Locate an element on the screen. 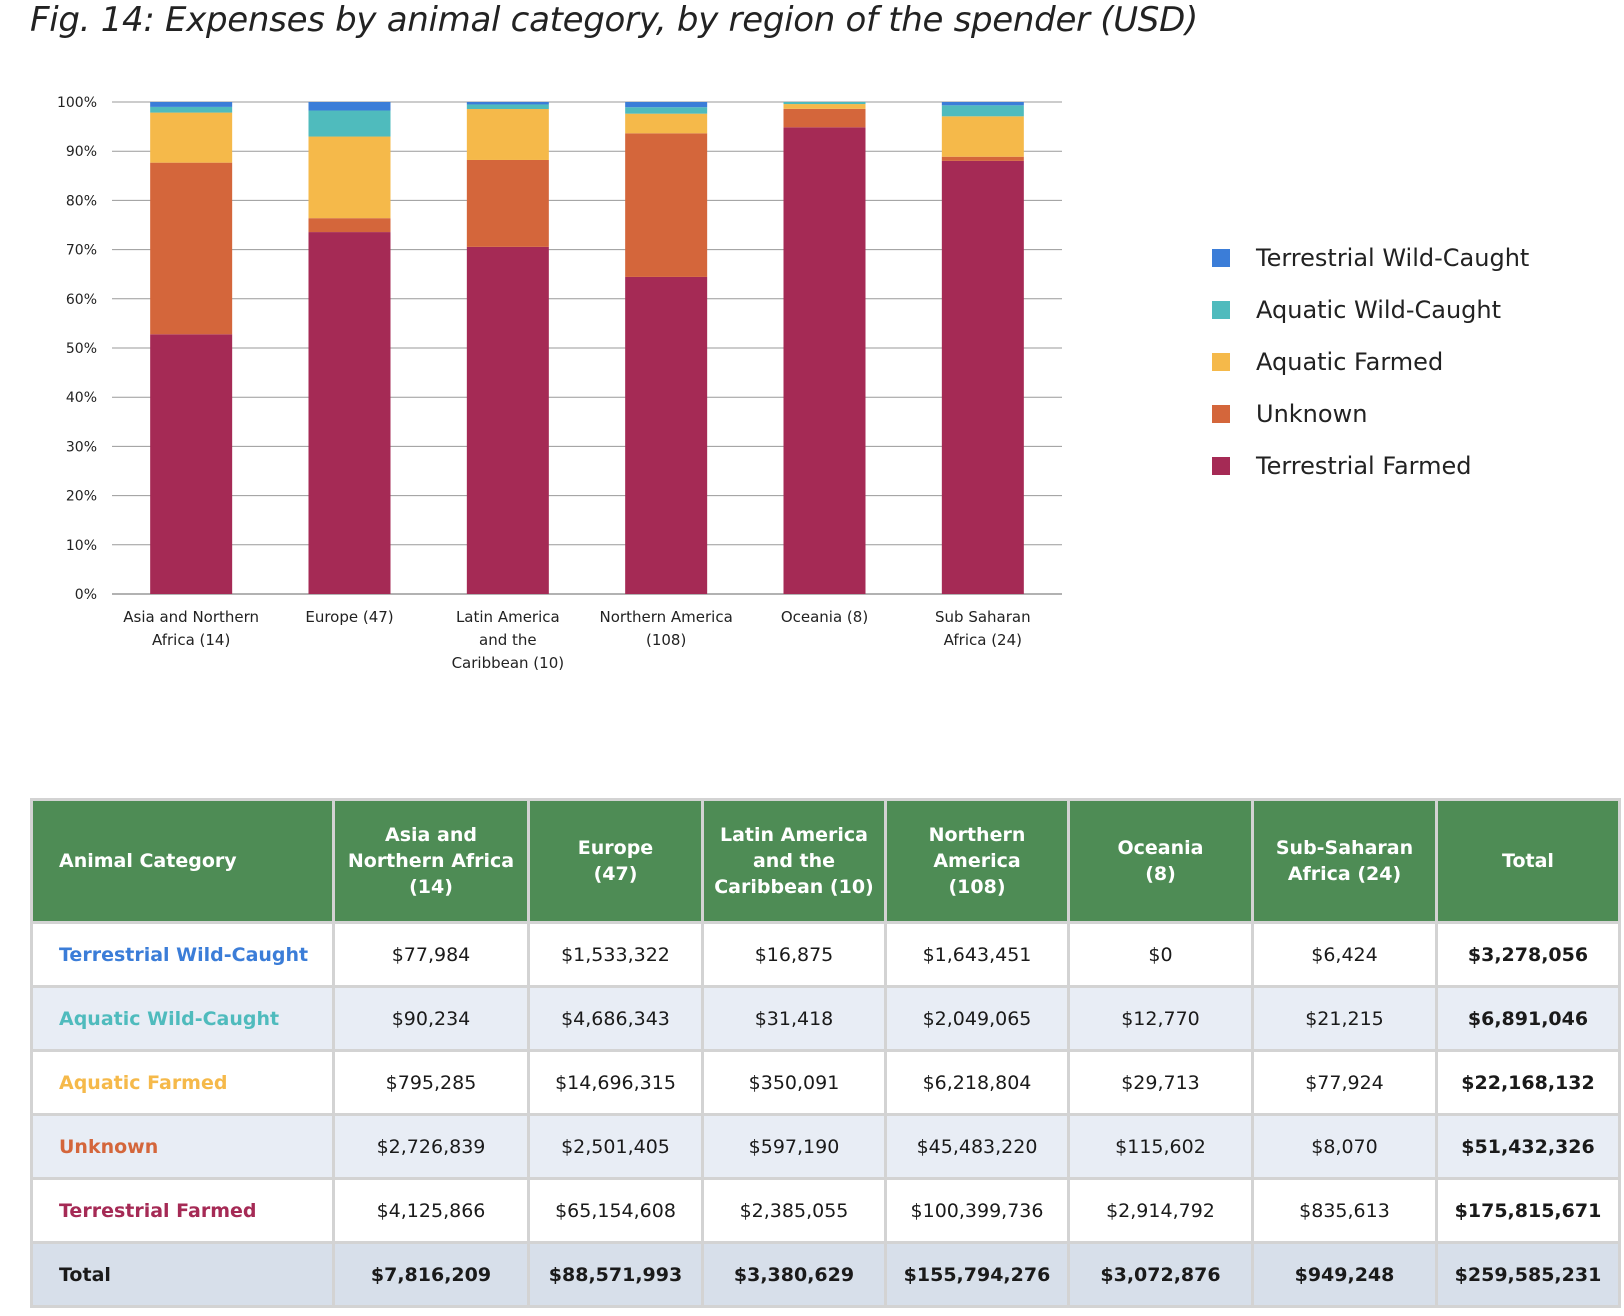  row-category: Aquatic Farmed is located at coordinates (182, 1082).